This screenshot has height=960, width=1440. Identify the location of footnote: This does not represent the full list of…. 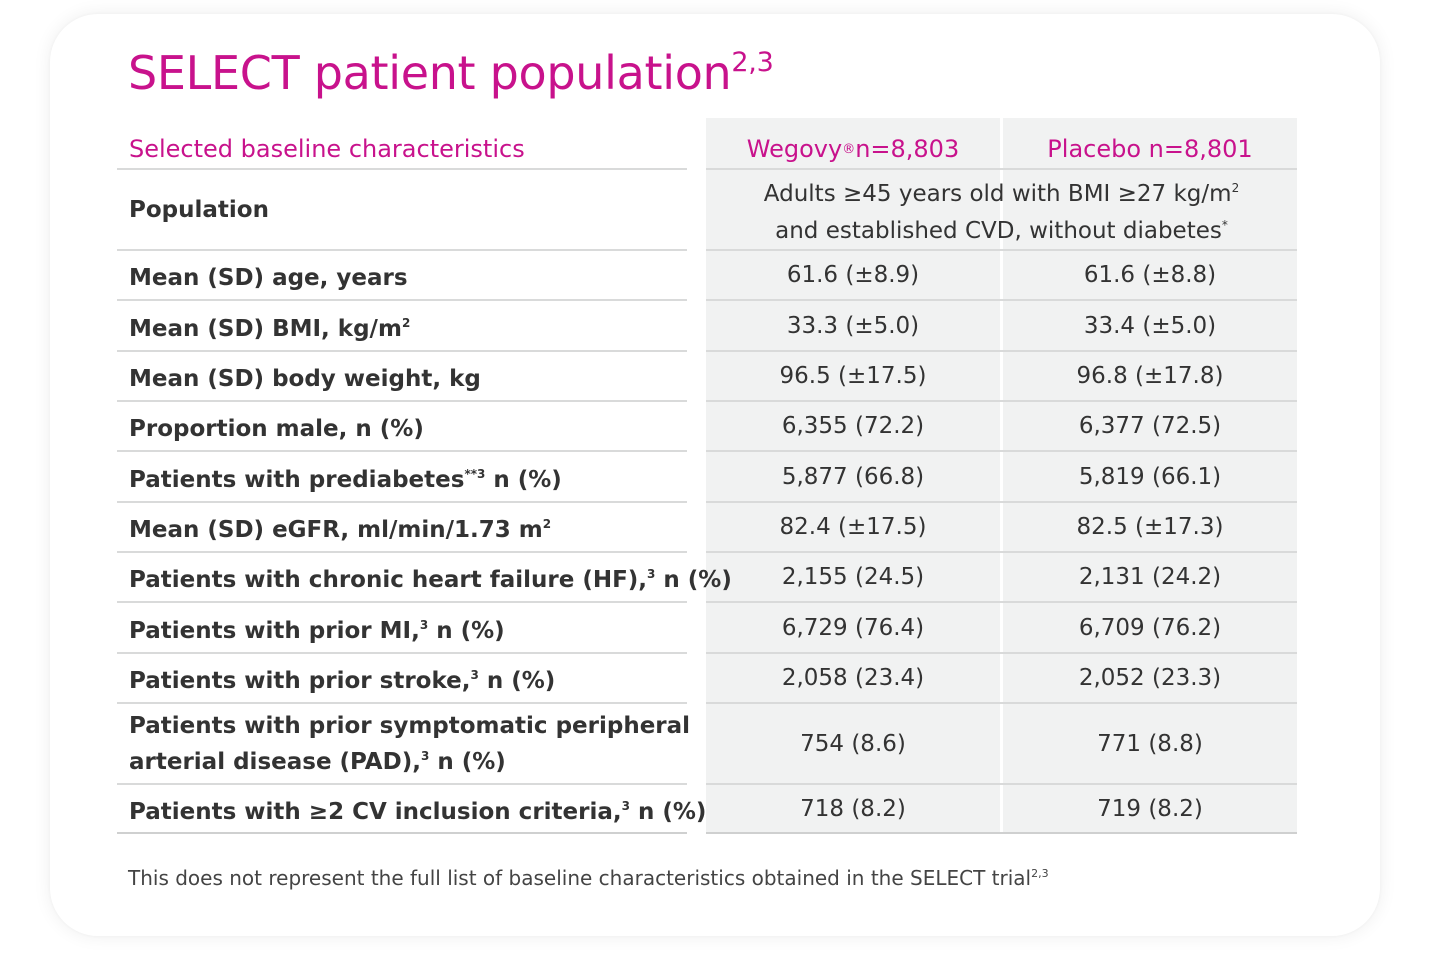
(588, 878).